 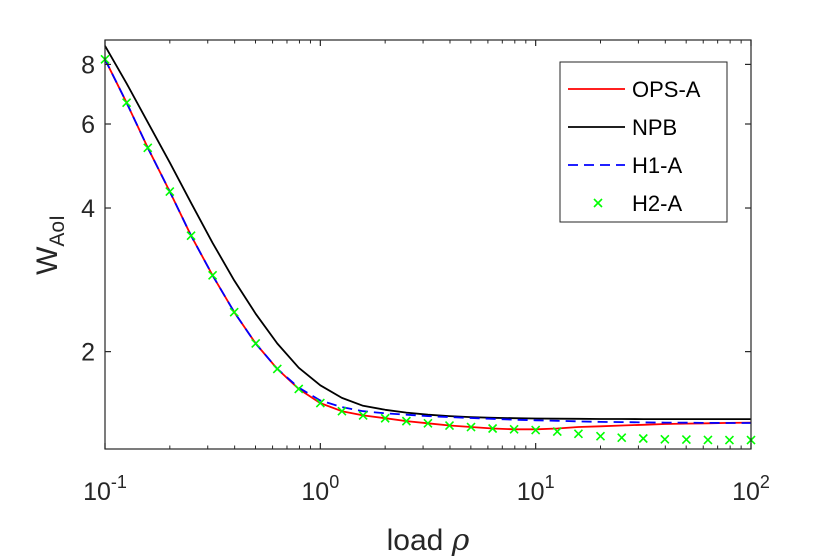 I want to click on legend-label: H2-A, so click(x=657, y=203).